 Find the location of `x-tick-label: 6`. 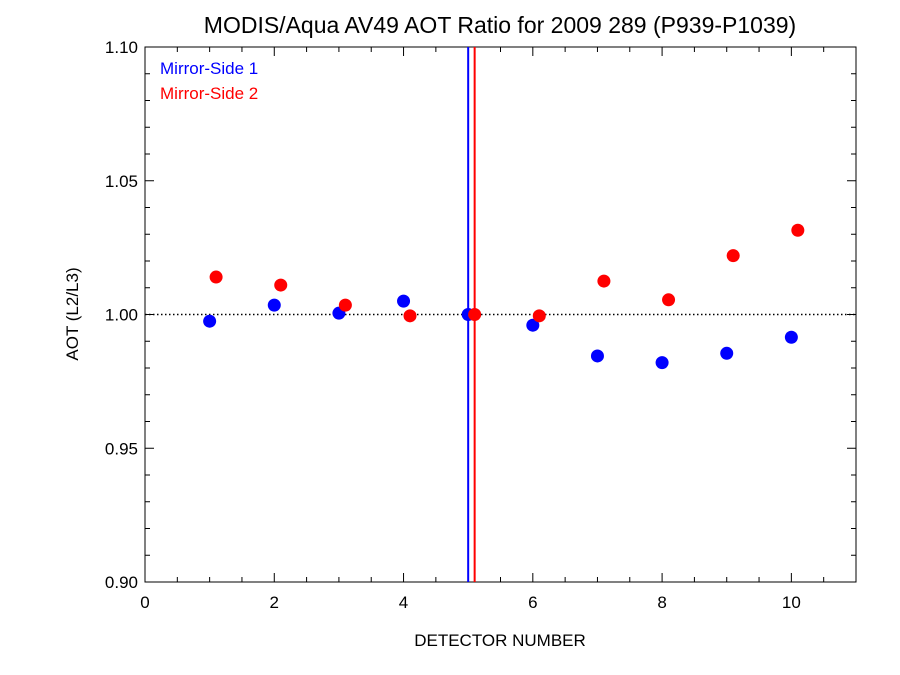

x-tick-label: 6 is located at coordinates (532, 602).